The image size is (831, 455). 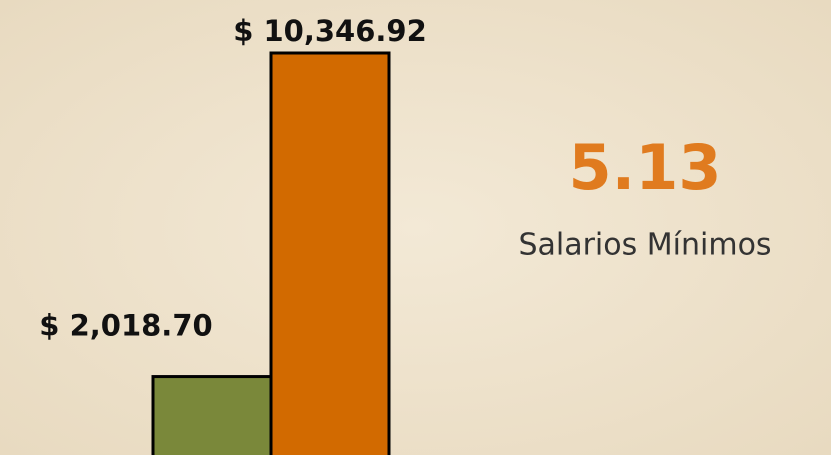 I want to click on annotation-value: 5.13, so click(x=645, y=167).